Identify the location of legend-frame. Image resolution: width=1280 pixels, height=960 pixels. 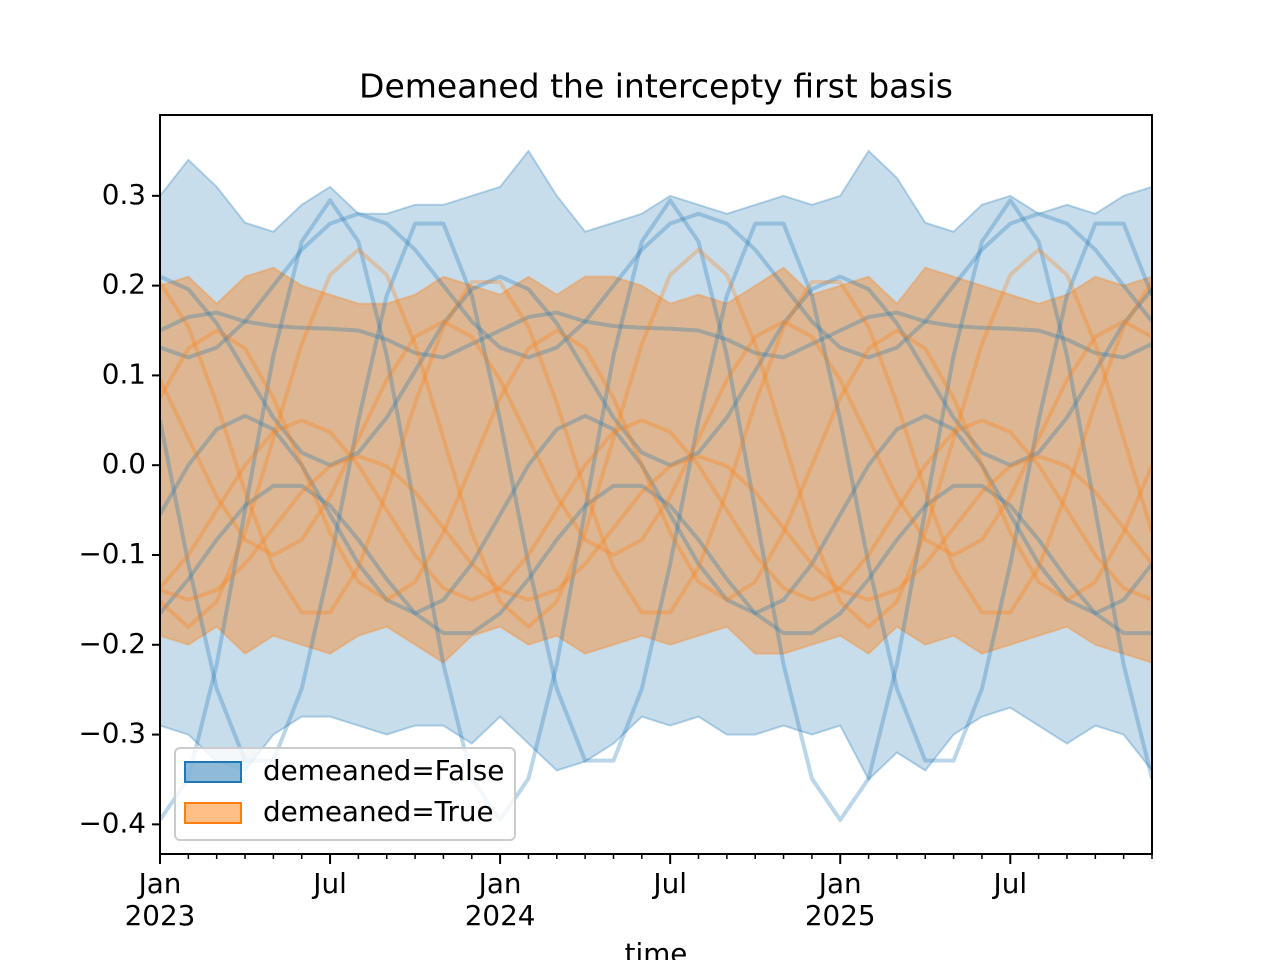
(345, 794).